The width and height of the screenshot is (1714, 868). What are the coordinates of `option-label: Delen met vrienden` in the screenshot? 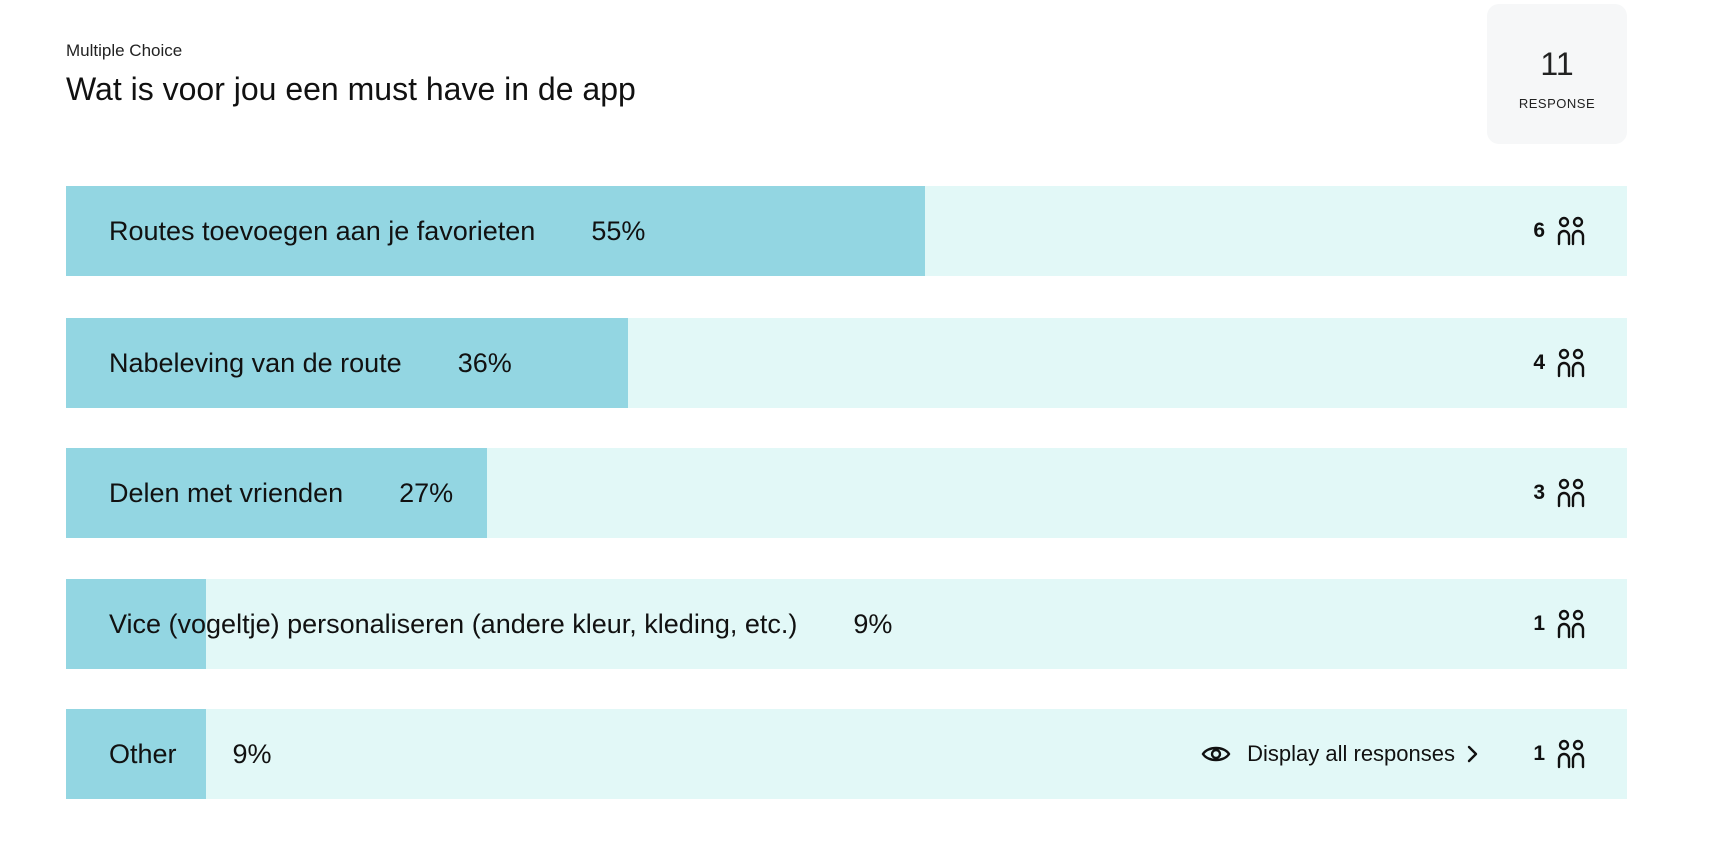 It's located at (226, 492).